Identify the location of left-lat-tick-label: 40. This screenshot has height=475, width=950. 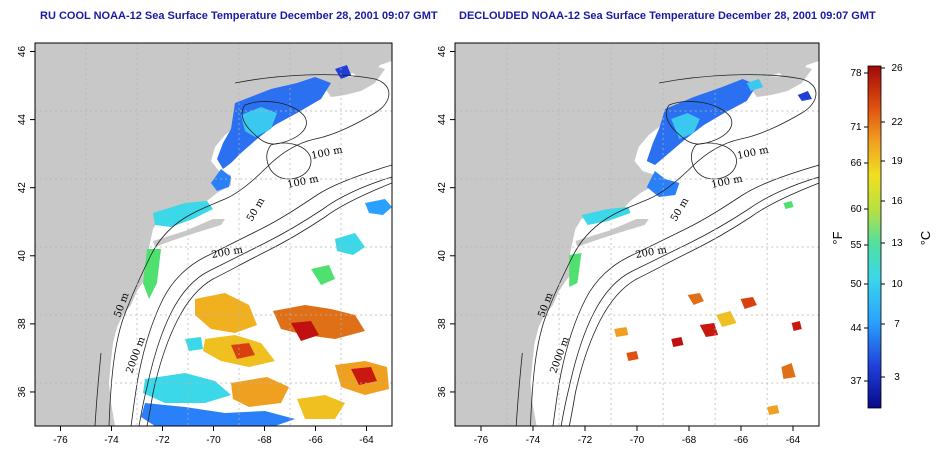
(22, 256).